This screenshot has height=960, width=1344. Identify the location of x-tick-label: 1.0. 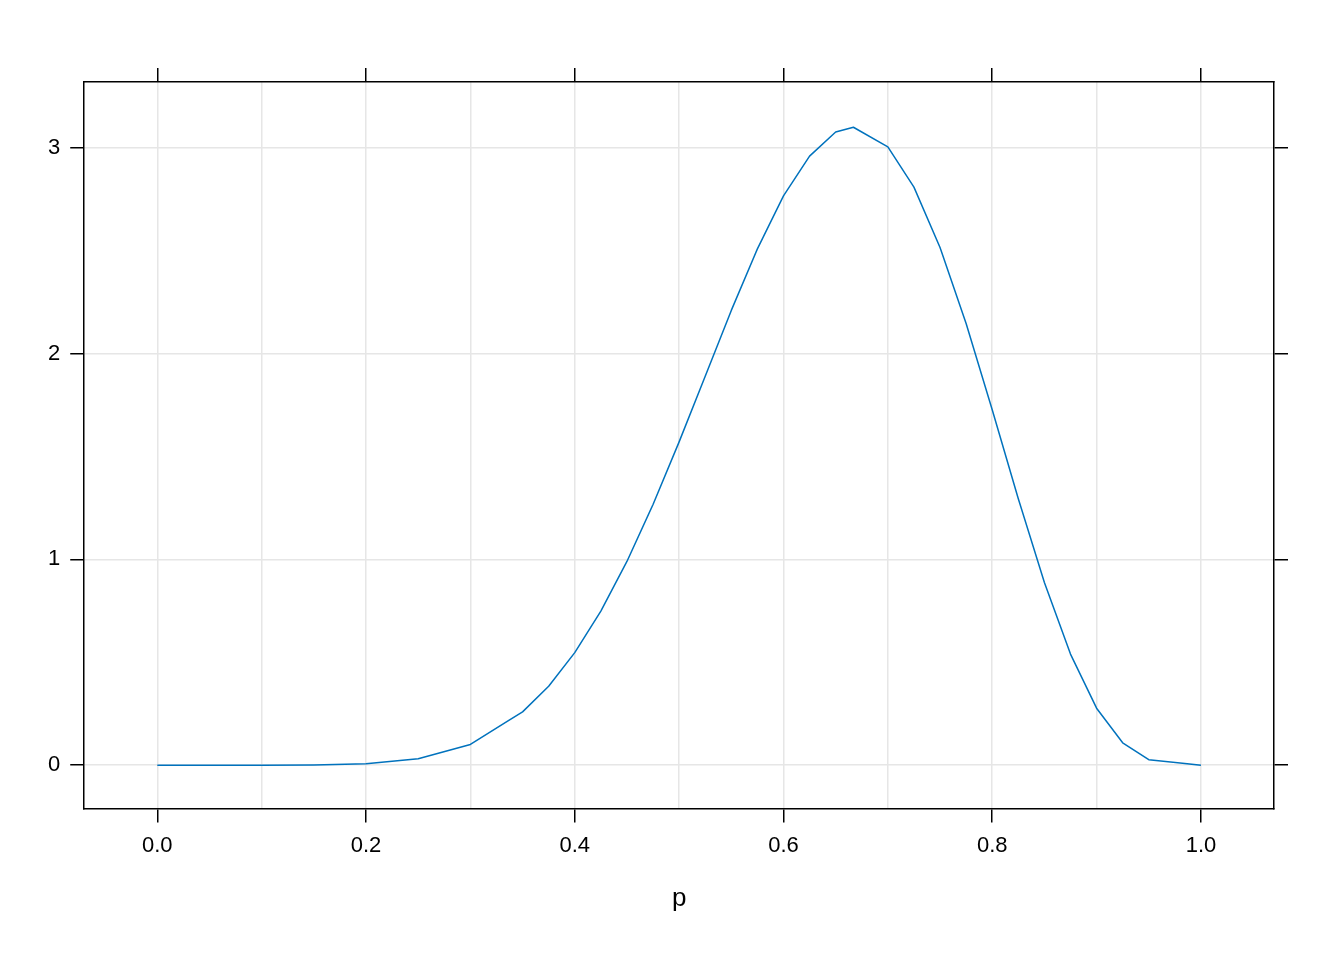
(1201, 844).